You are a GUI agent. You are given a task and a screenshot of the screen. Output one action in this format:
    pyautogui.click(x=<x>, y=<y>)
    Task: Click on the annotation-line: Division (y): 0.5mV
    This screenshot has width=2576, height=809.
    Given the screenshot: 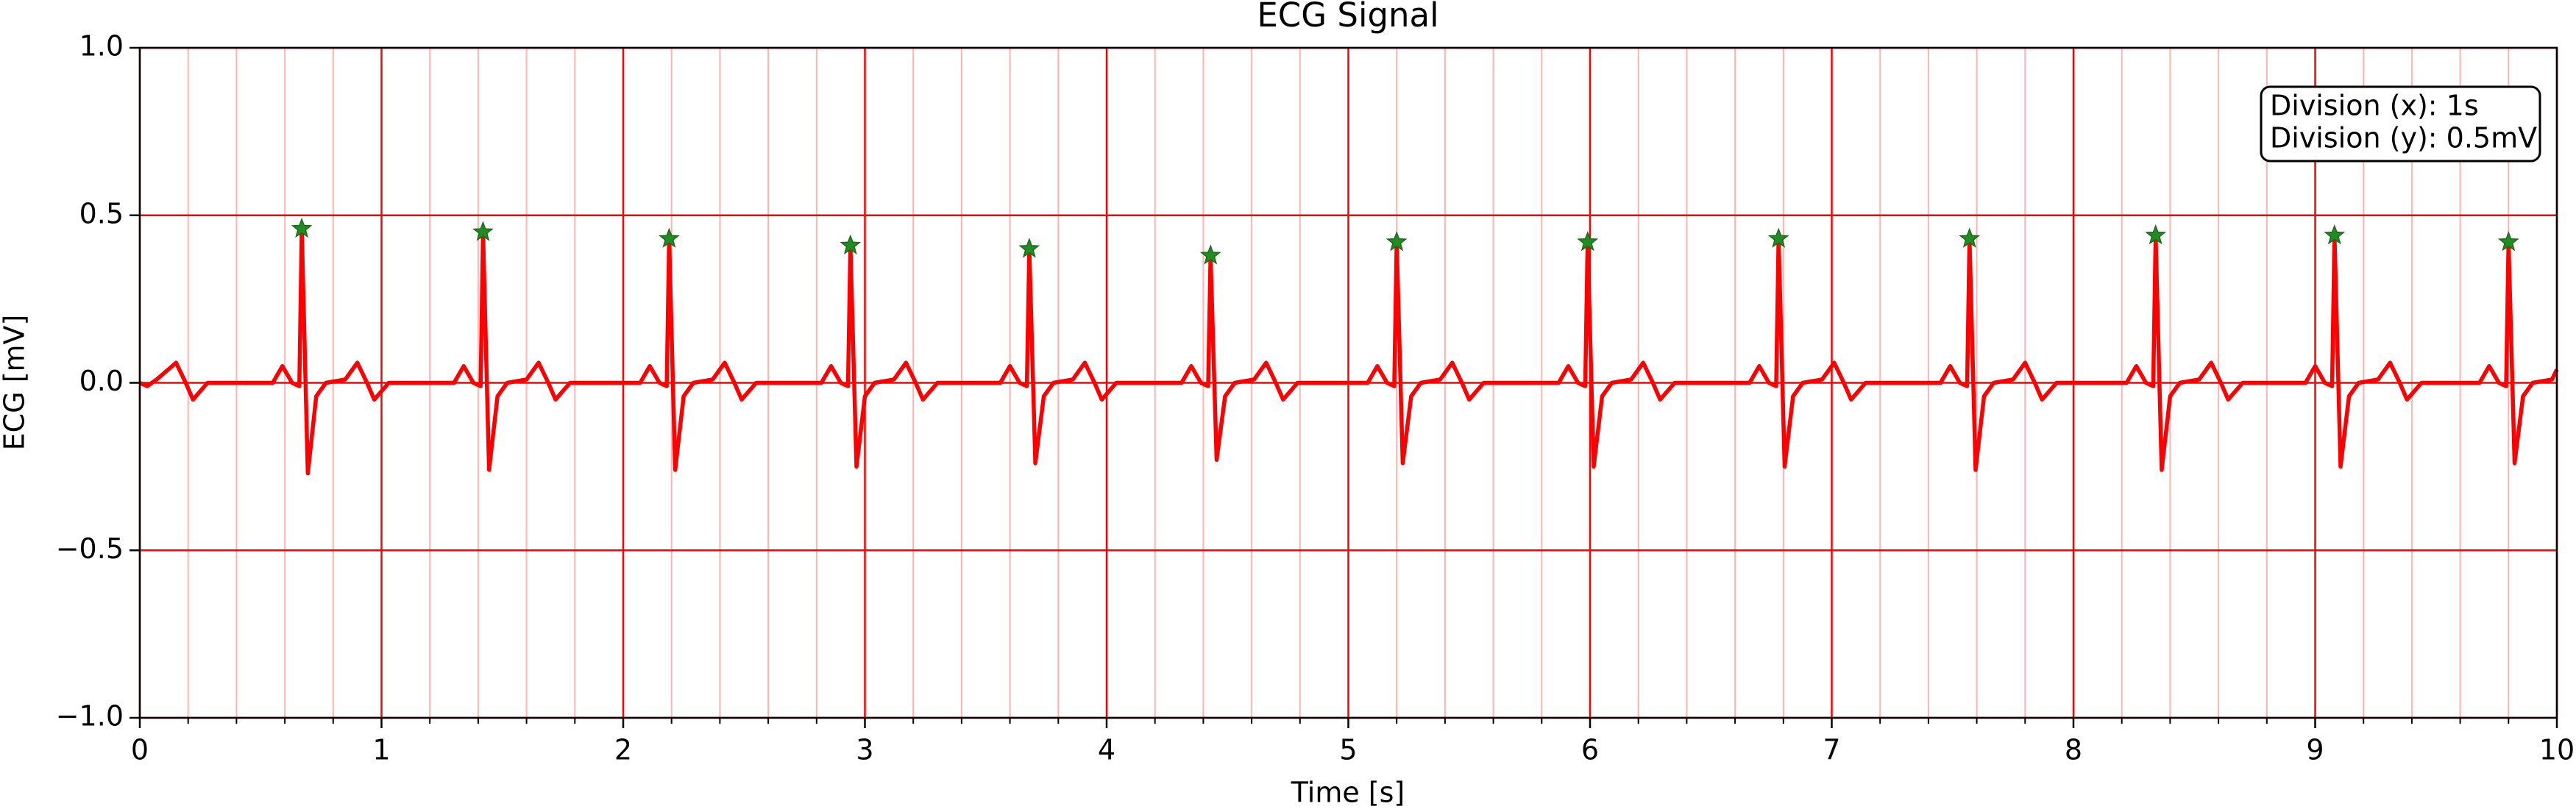 What is the action you would take?
    pyautogui.click(x=2403, y=138)
    